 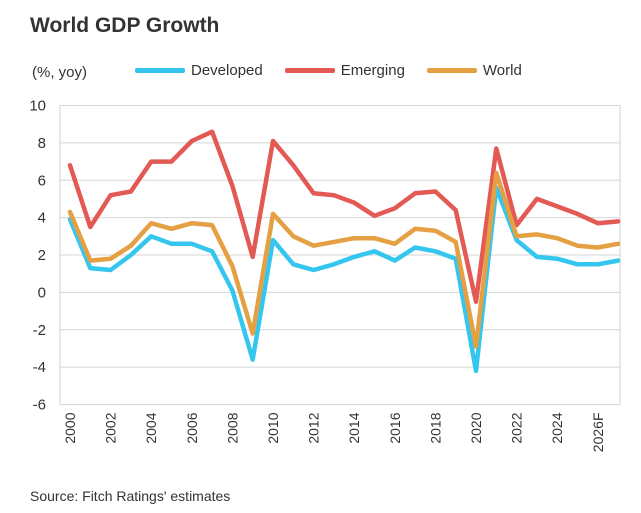 What do you see at coordinates (502, 70) in the screenshot?
I see `legend-label: World` at bounding box center [502, 70].